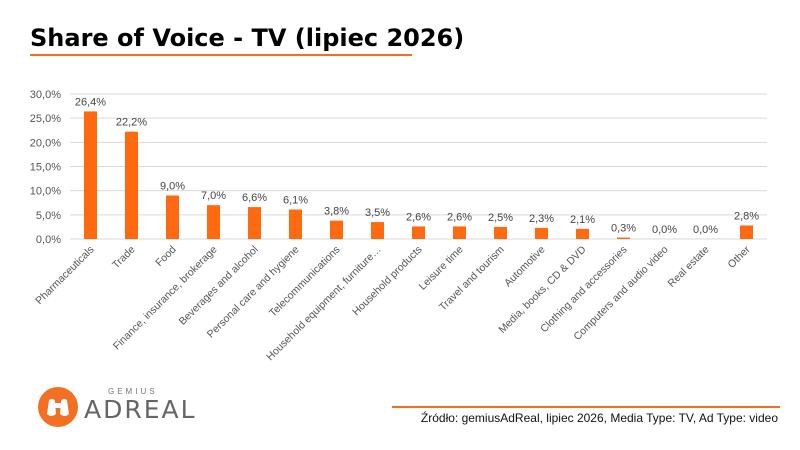  I want to click on x-tick-label: Other, so click(739, 256).